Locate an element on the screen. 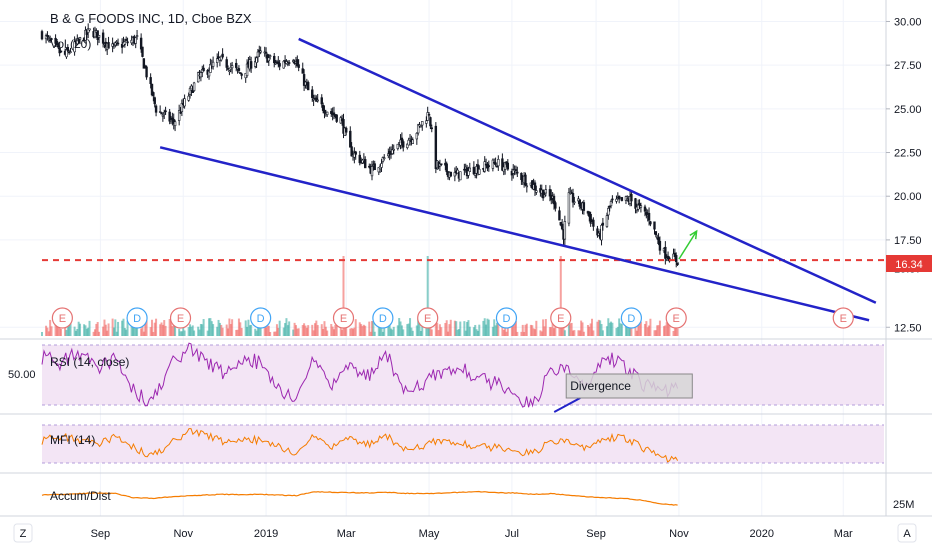 The width and height of the screenshot is (932, 550). zoom-button-bg is located at coordinates (23, 533).